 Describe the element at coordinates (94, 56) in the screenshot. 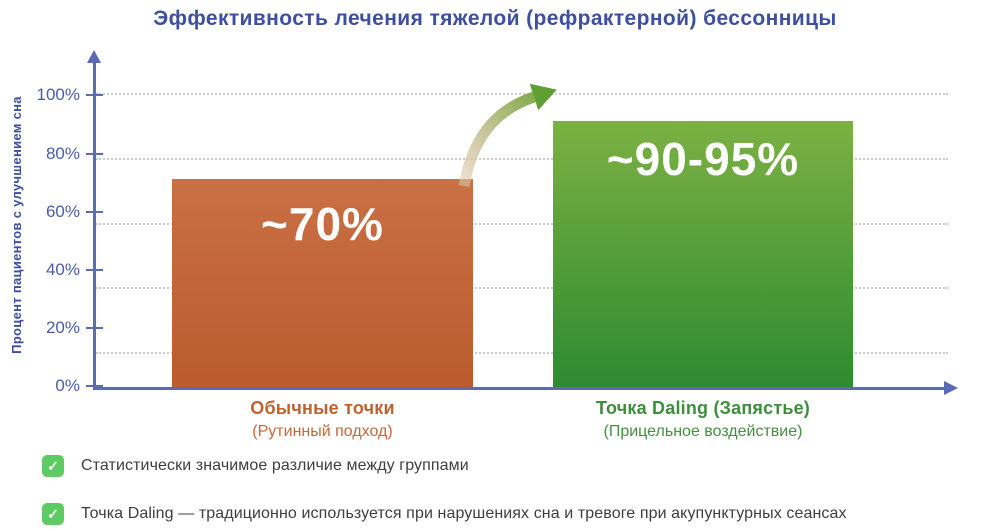

I see `axis-arrow-up-icon` at that location.